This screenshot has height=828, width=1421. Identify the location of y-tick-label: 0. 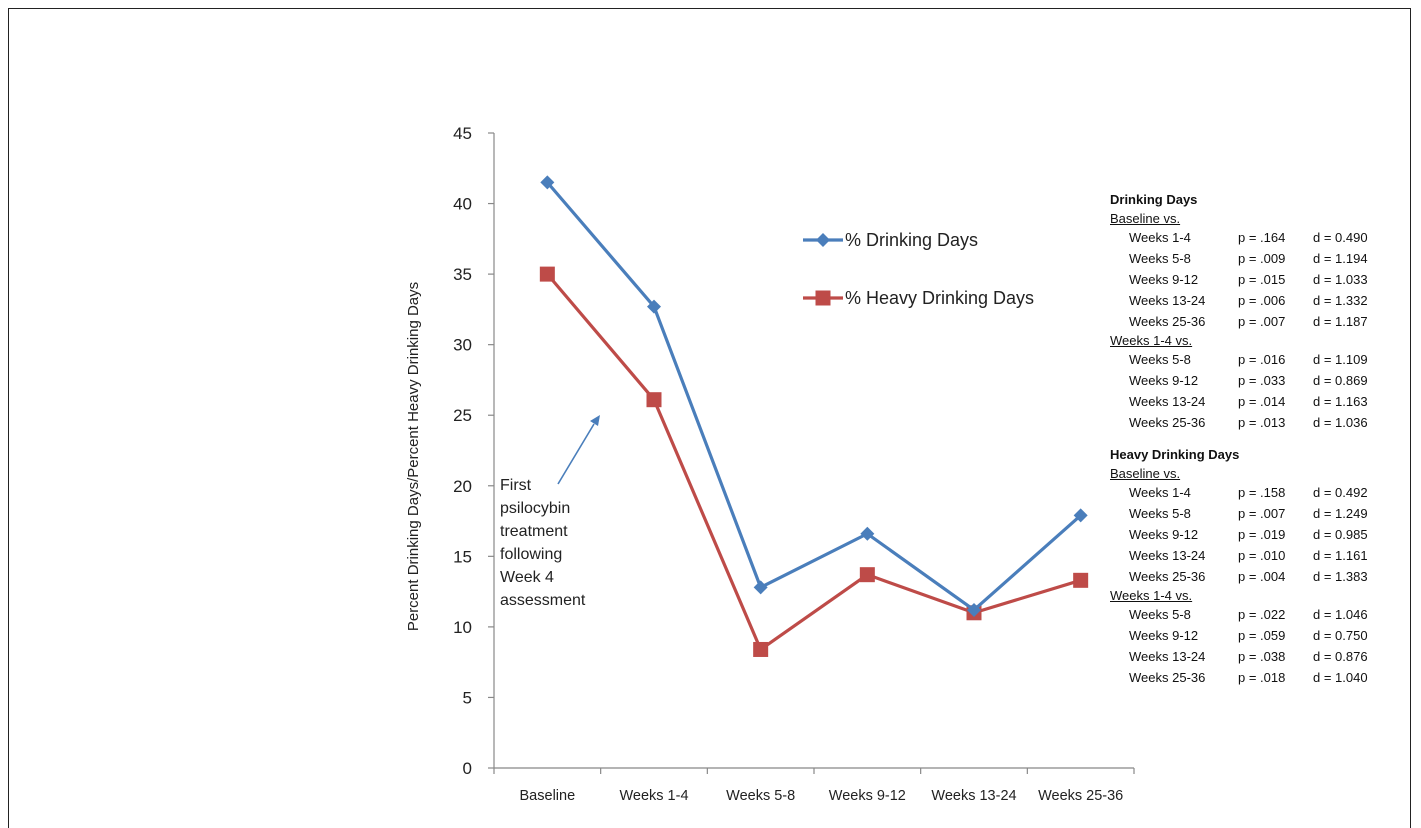
(467, 768).